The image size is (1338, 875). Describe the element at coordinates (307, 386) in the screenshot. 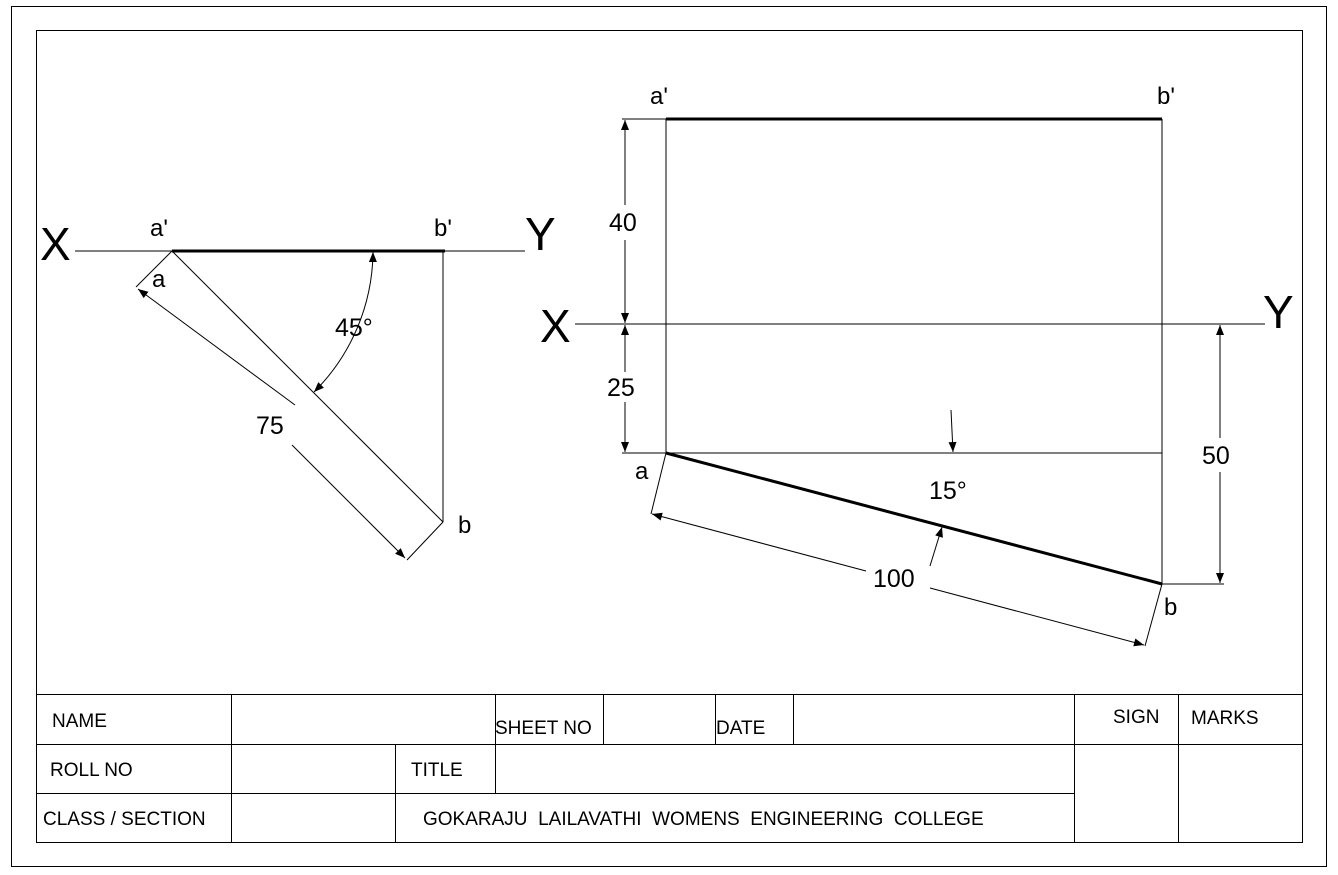

I see `left-top-view-line` at that location.